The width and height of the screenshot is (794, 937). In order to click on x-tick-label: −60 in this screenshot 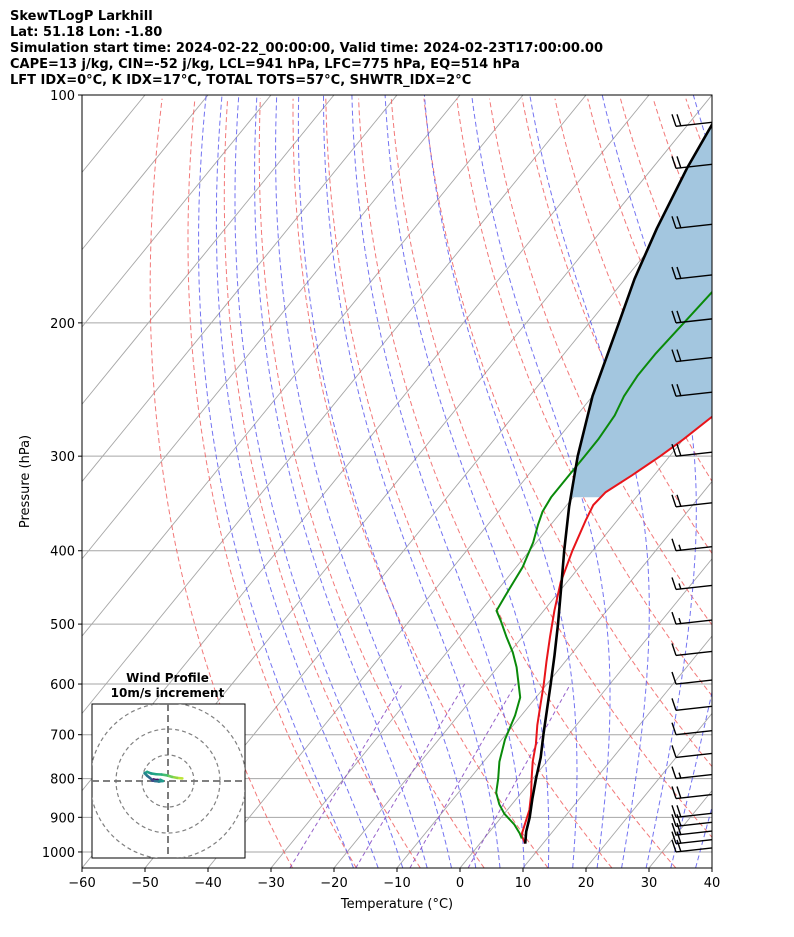, I will do `click(81, 883)`.